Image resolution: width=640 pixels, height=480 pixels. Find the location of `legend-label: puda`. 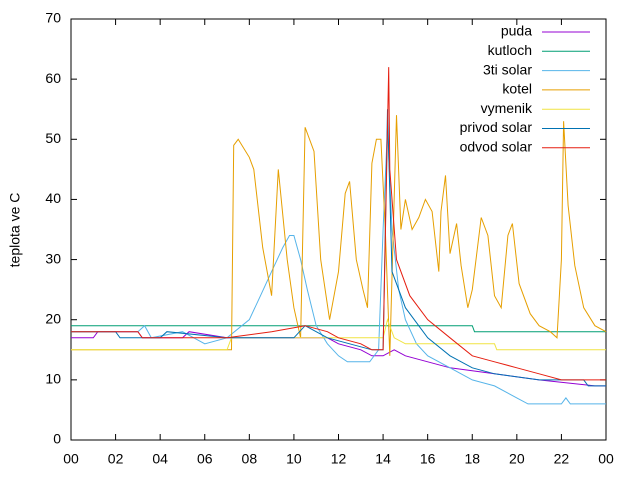

legend-label: puda is located at coordinates (516, 31).